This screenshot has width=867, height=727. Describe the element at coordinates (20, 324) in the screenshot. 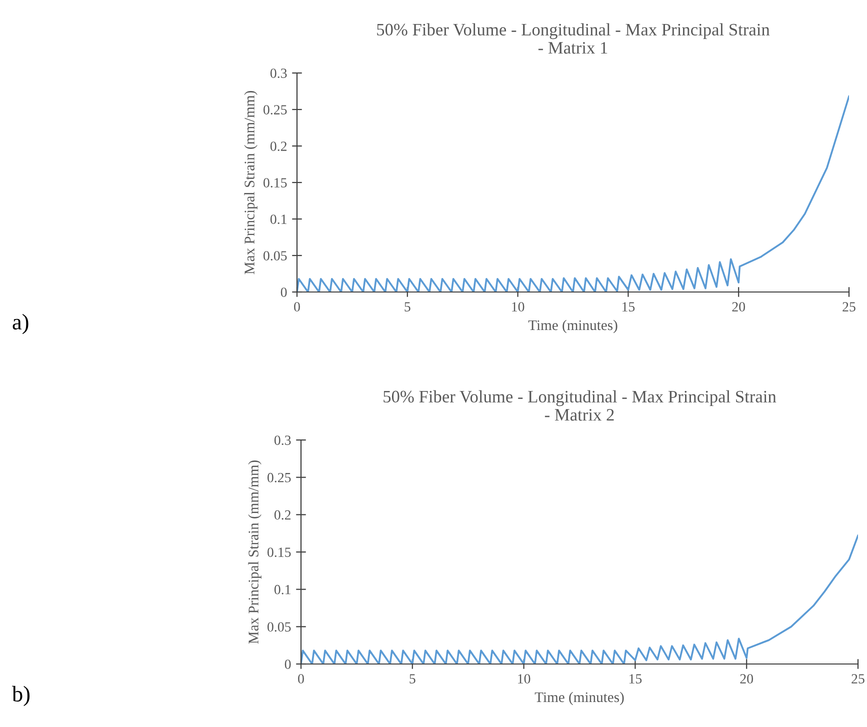

I see `text: a)` at that location.